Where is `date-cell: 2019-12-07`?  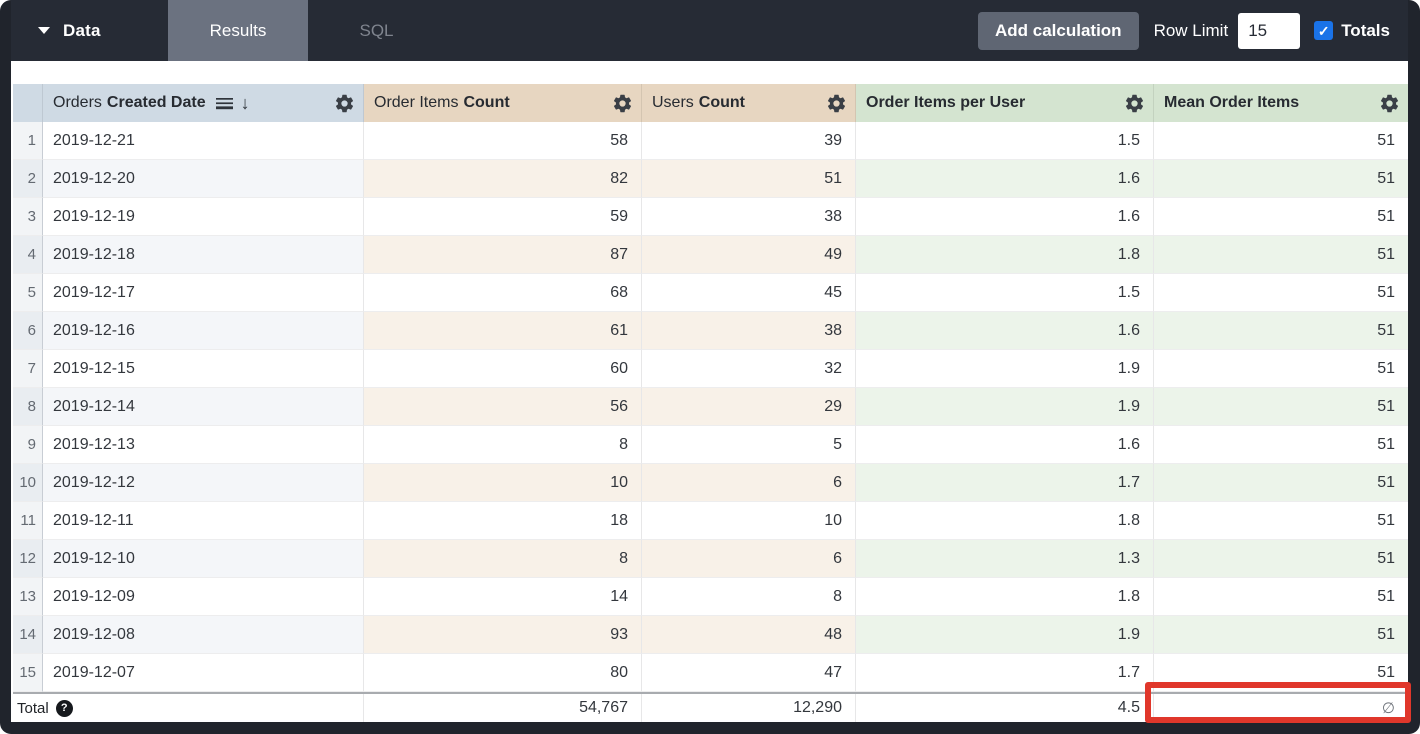 date-cell: 2019-12-07 is located at coordinates (203, 673).